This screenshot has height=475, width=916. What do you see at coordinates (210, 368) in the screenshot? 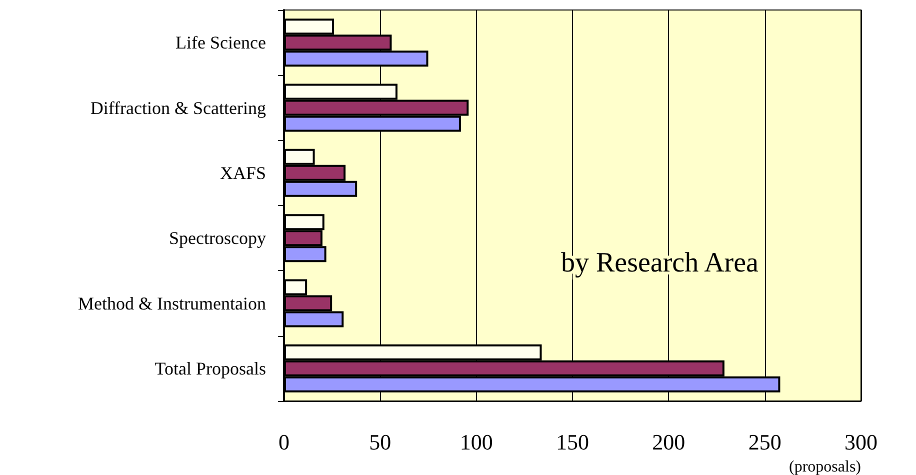
I see `y-tick-label: Total Proposals` at bounding box center [210, 368].